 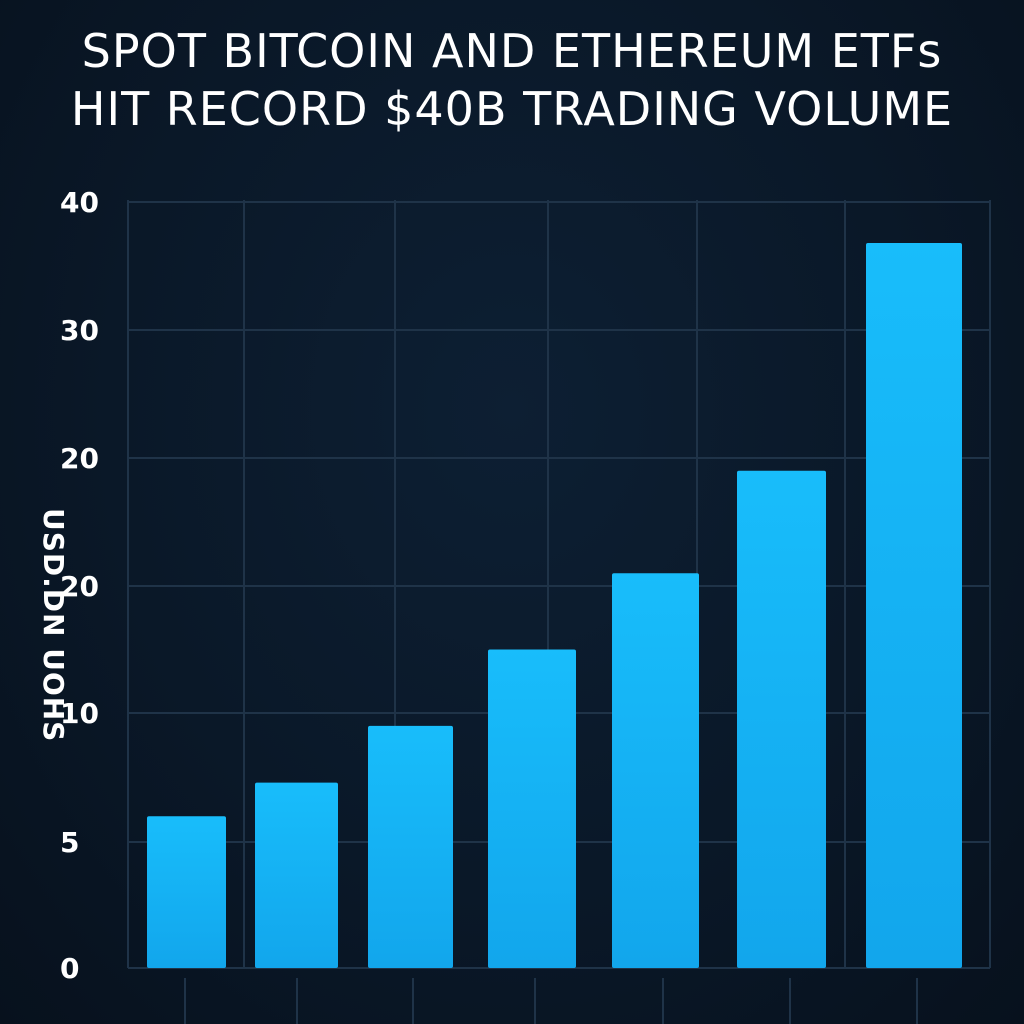 What do you see at coordinates (551, 1001) in the screenshot?
I see `x-tick-marks` at bounding box center [551, 1001].